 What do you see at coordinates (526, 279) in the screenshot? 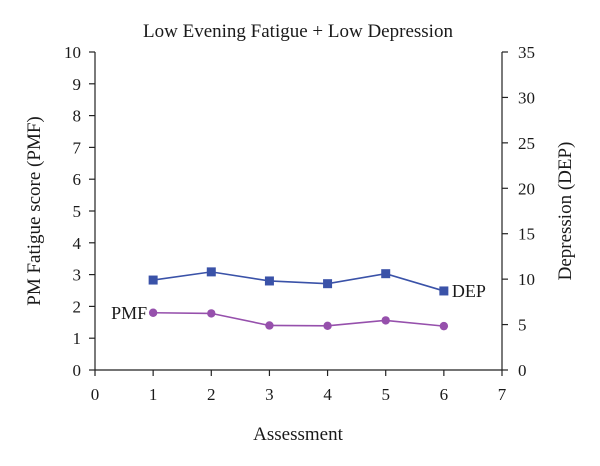
I see `right-tick-label: 10` at bounding box center [526, 279].